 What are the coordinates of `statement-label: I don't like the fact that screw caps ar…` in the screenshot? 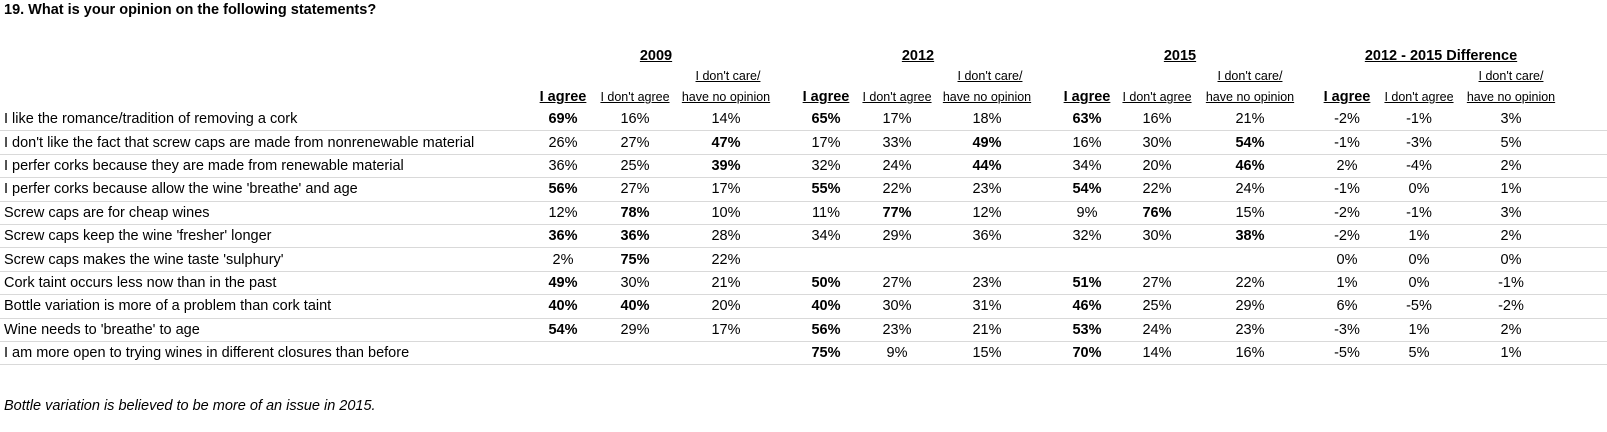 It's located at (239, 142).